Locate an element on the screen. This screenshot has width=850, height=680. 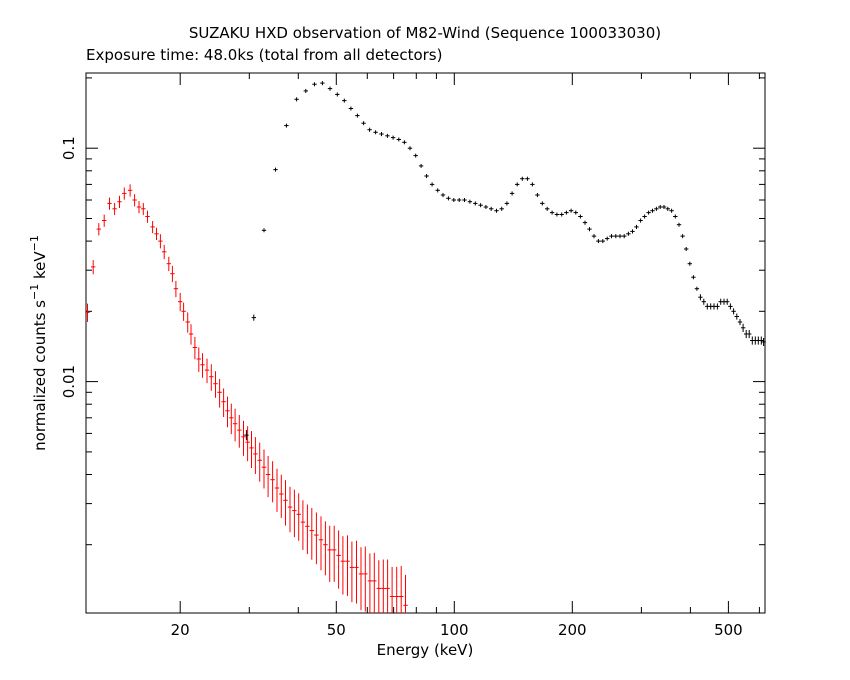
x-tick-label: 500 is located at coordinates (728, 630).